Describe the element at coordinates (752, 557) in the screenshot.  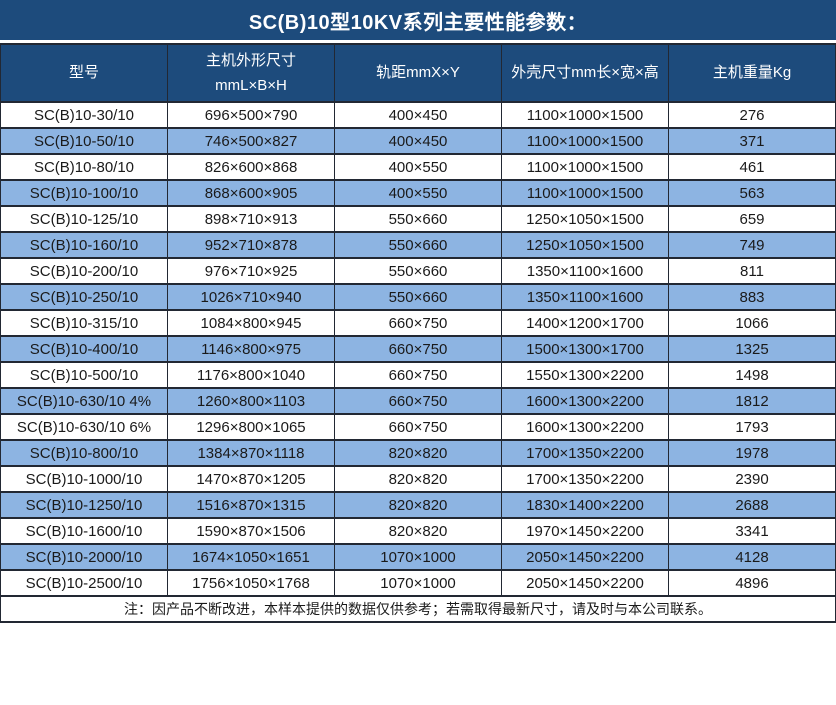
I see `table-cell: 4128` at that location.